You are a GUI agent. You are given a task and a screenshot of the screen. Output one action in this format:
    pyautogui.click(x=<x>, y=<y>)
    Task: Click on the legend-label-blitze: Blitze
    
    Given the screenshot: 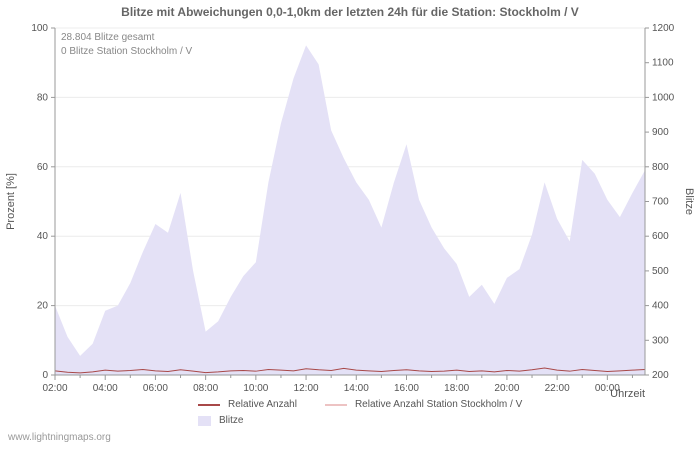 What is the action you would take?
    pyautogui.click(x=231, y=420)
    